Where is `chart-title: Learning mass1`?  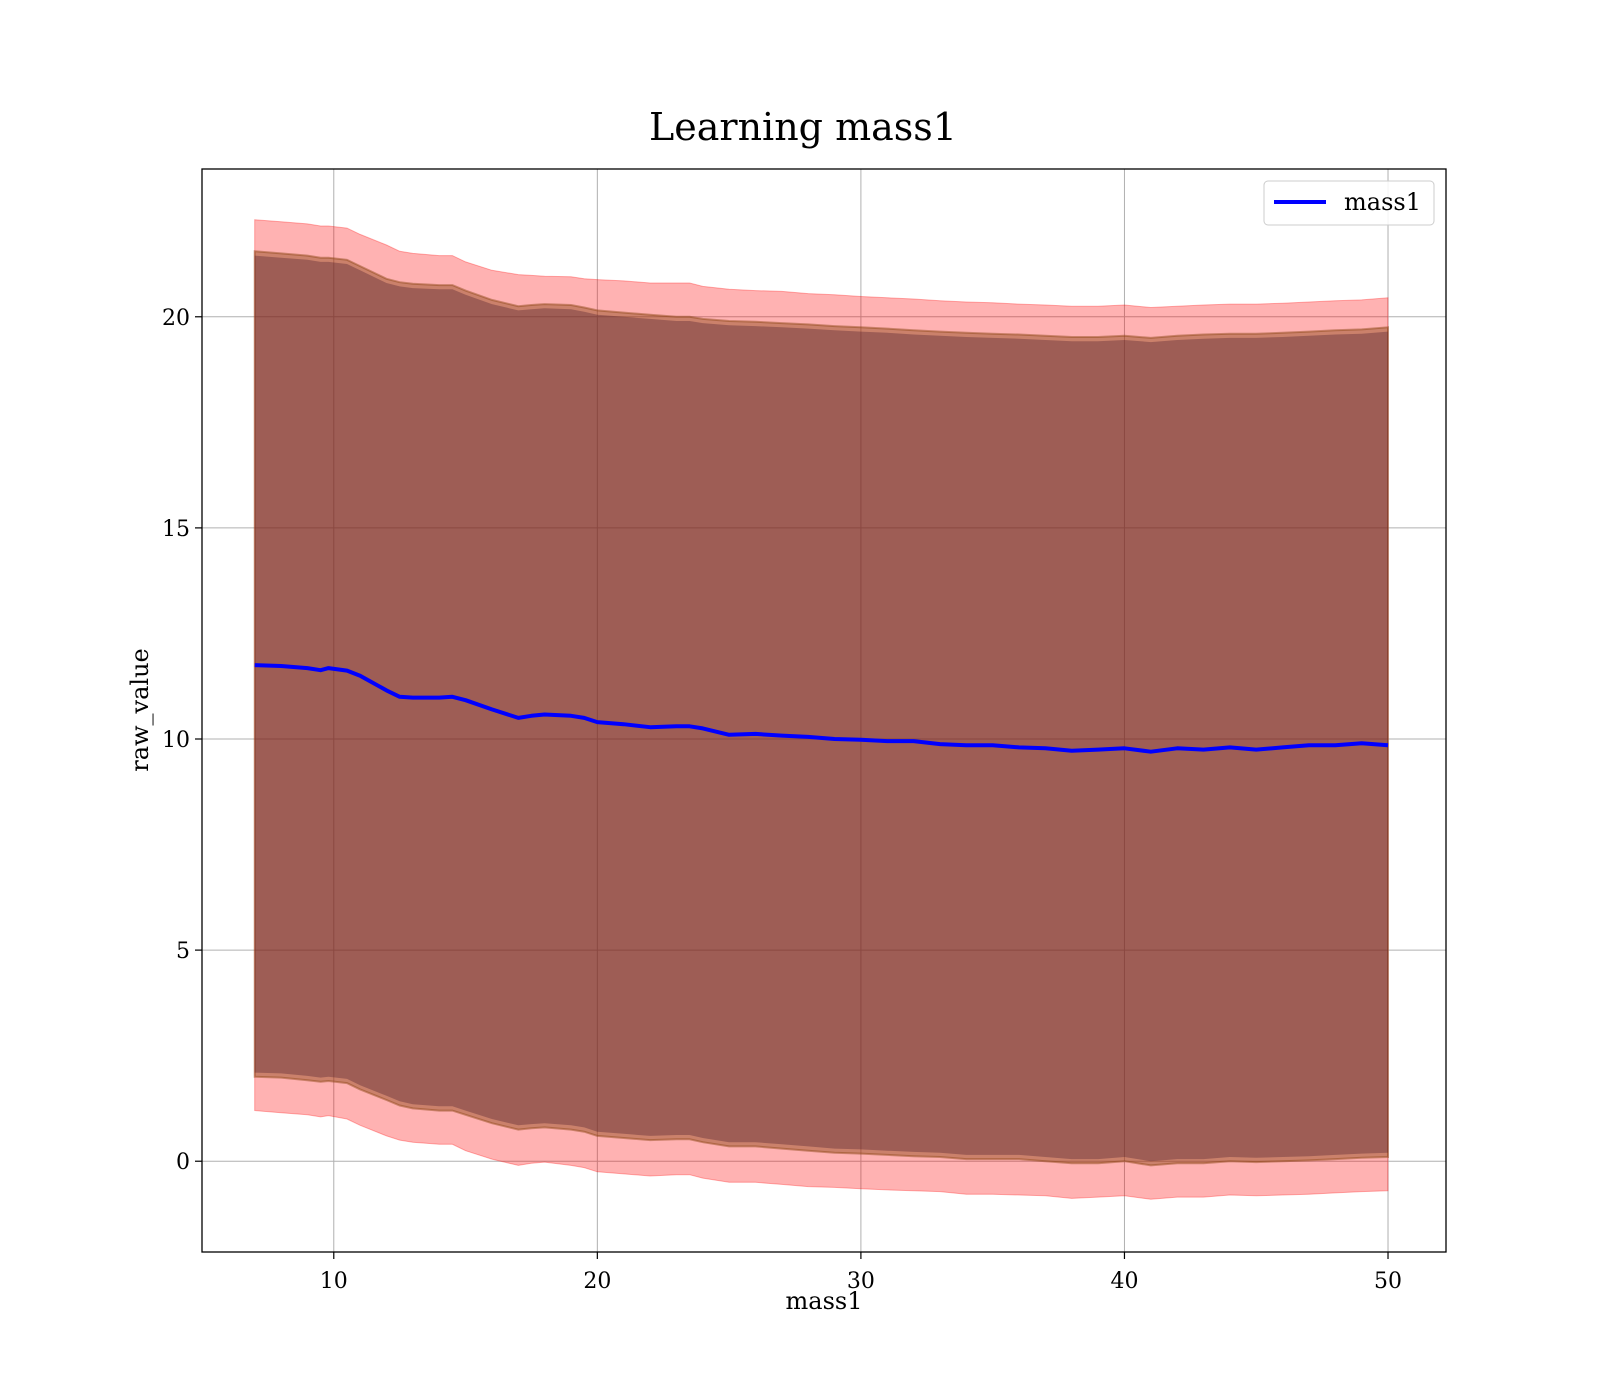 chart-title: Learning mass1 is located at coordinates (803, 127).